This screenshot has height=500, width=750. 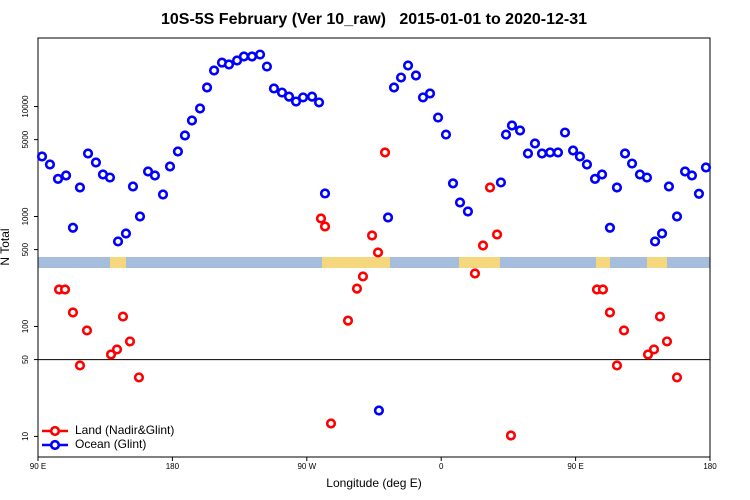 I want to click on y-tick-label: 10000, so click(x=25, y=106).